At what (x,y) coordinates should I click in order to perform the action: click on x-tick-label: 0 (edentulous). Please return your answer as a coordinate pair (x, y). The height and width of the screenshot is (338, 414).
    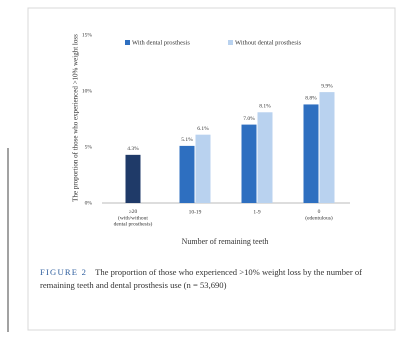
    Looking at the image, I should click on (319, 215).